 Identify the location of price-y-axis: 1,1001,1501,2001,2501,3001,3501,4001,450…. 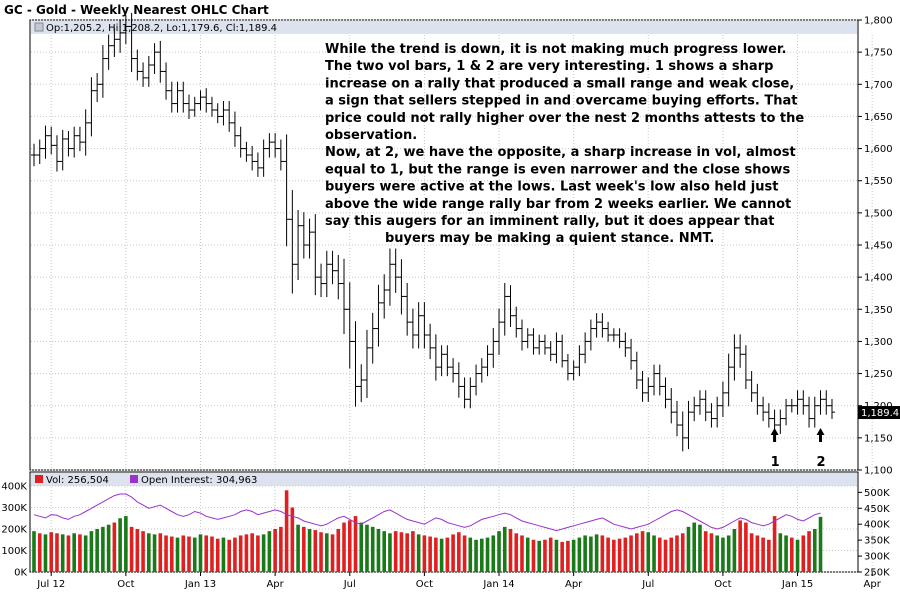
(875, 246).